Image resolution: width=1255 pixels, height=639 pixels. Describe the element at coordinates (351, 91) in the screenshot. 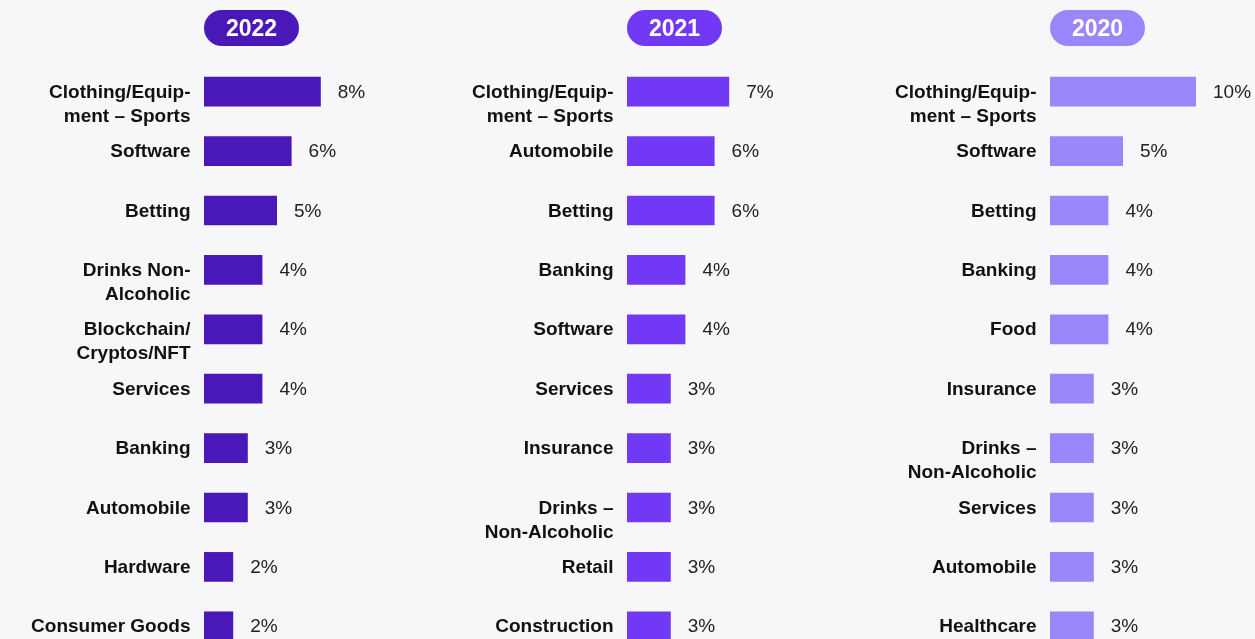

I see `data-label: 8%` at that location.